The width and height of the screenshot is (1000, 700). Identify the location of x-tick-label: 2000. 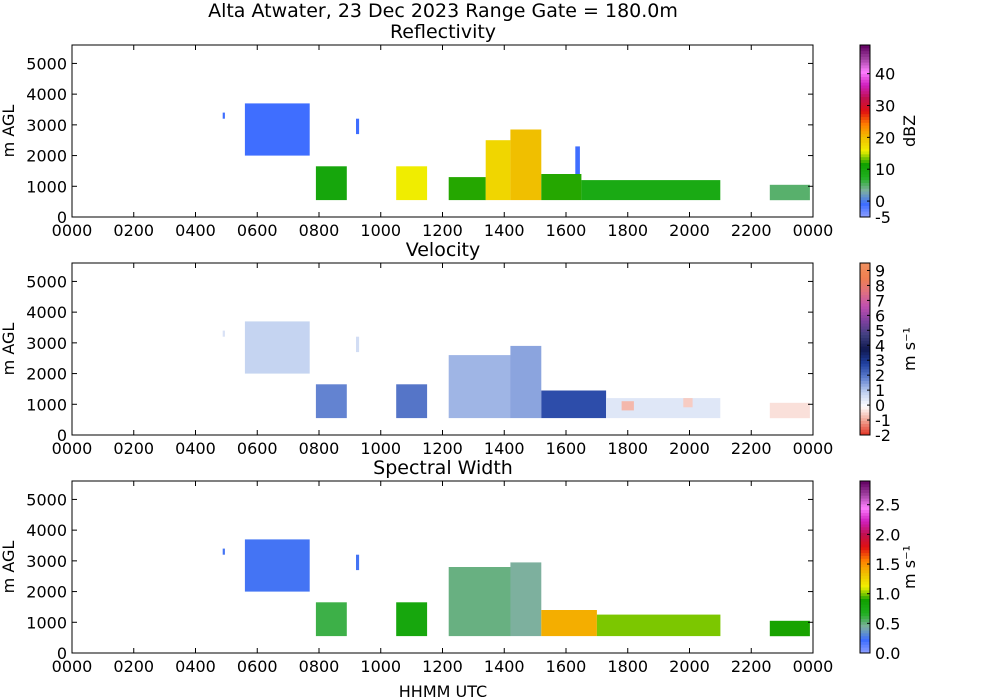
(689, 666).